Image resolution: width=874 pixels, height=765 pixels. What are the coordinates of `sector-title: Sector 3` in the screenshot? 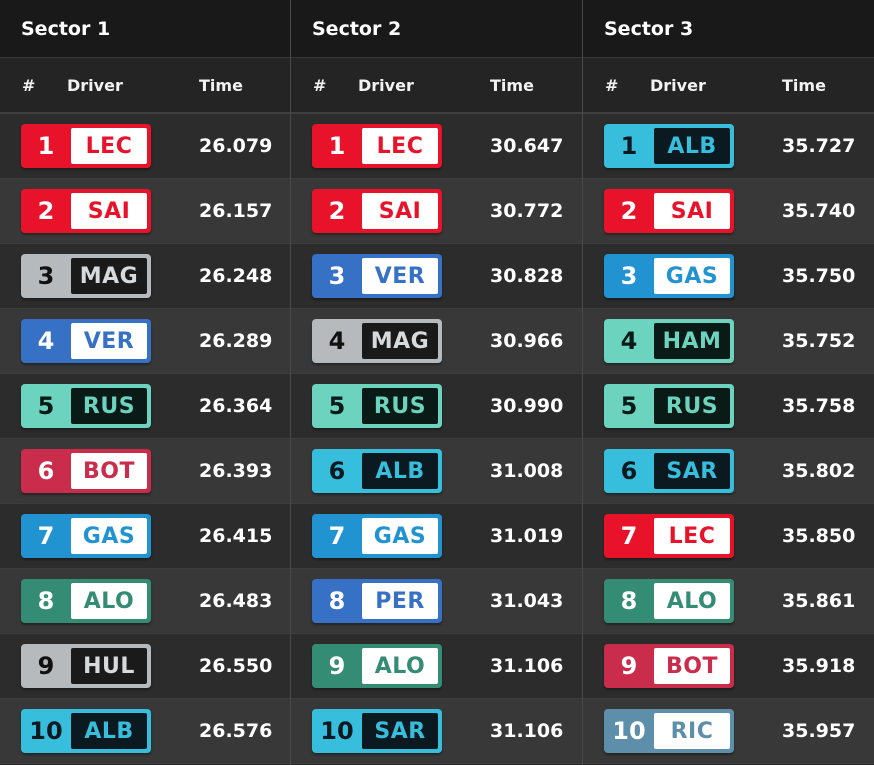 It's located at (728, 29).